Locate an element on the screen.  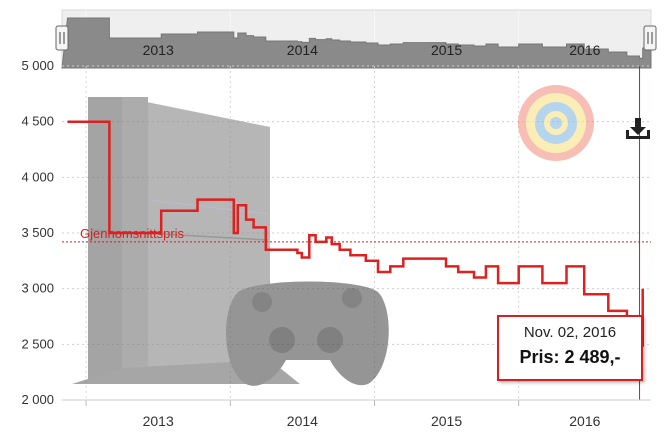
tooltip-date: Nov. 02, 2016 is located at coordinates (570, 332).